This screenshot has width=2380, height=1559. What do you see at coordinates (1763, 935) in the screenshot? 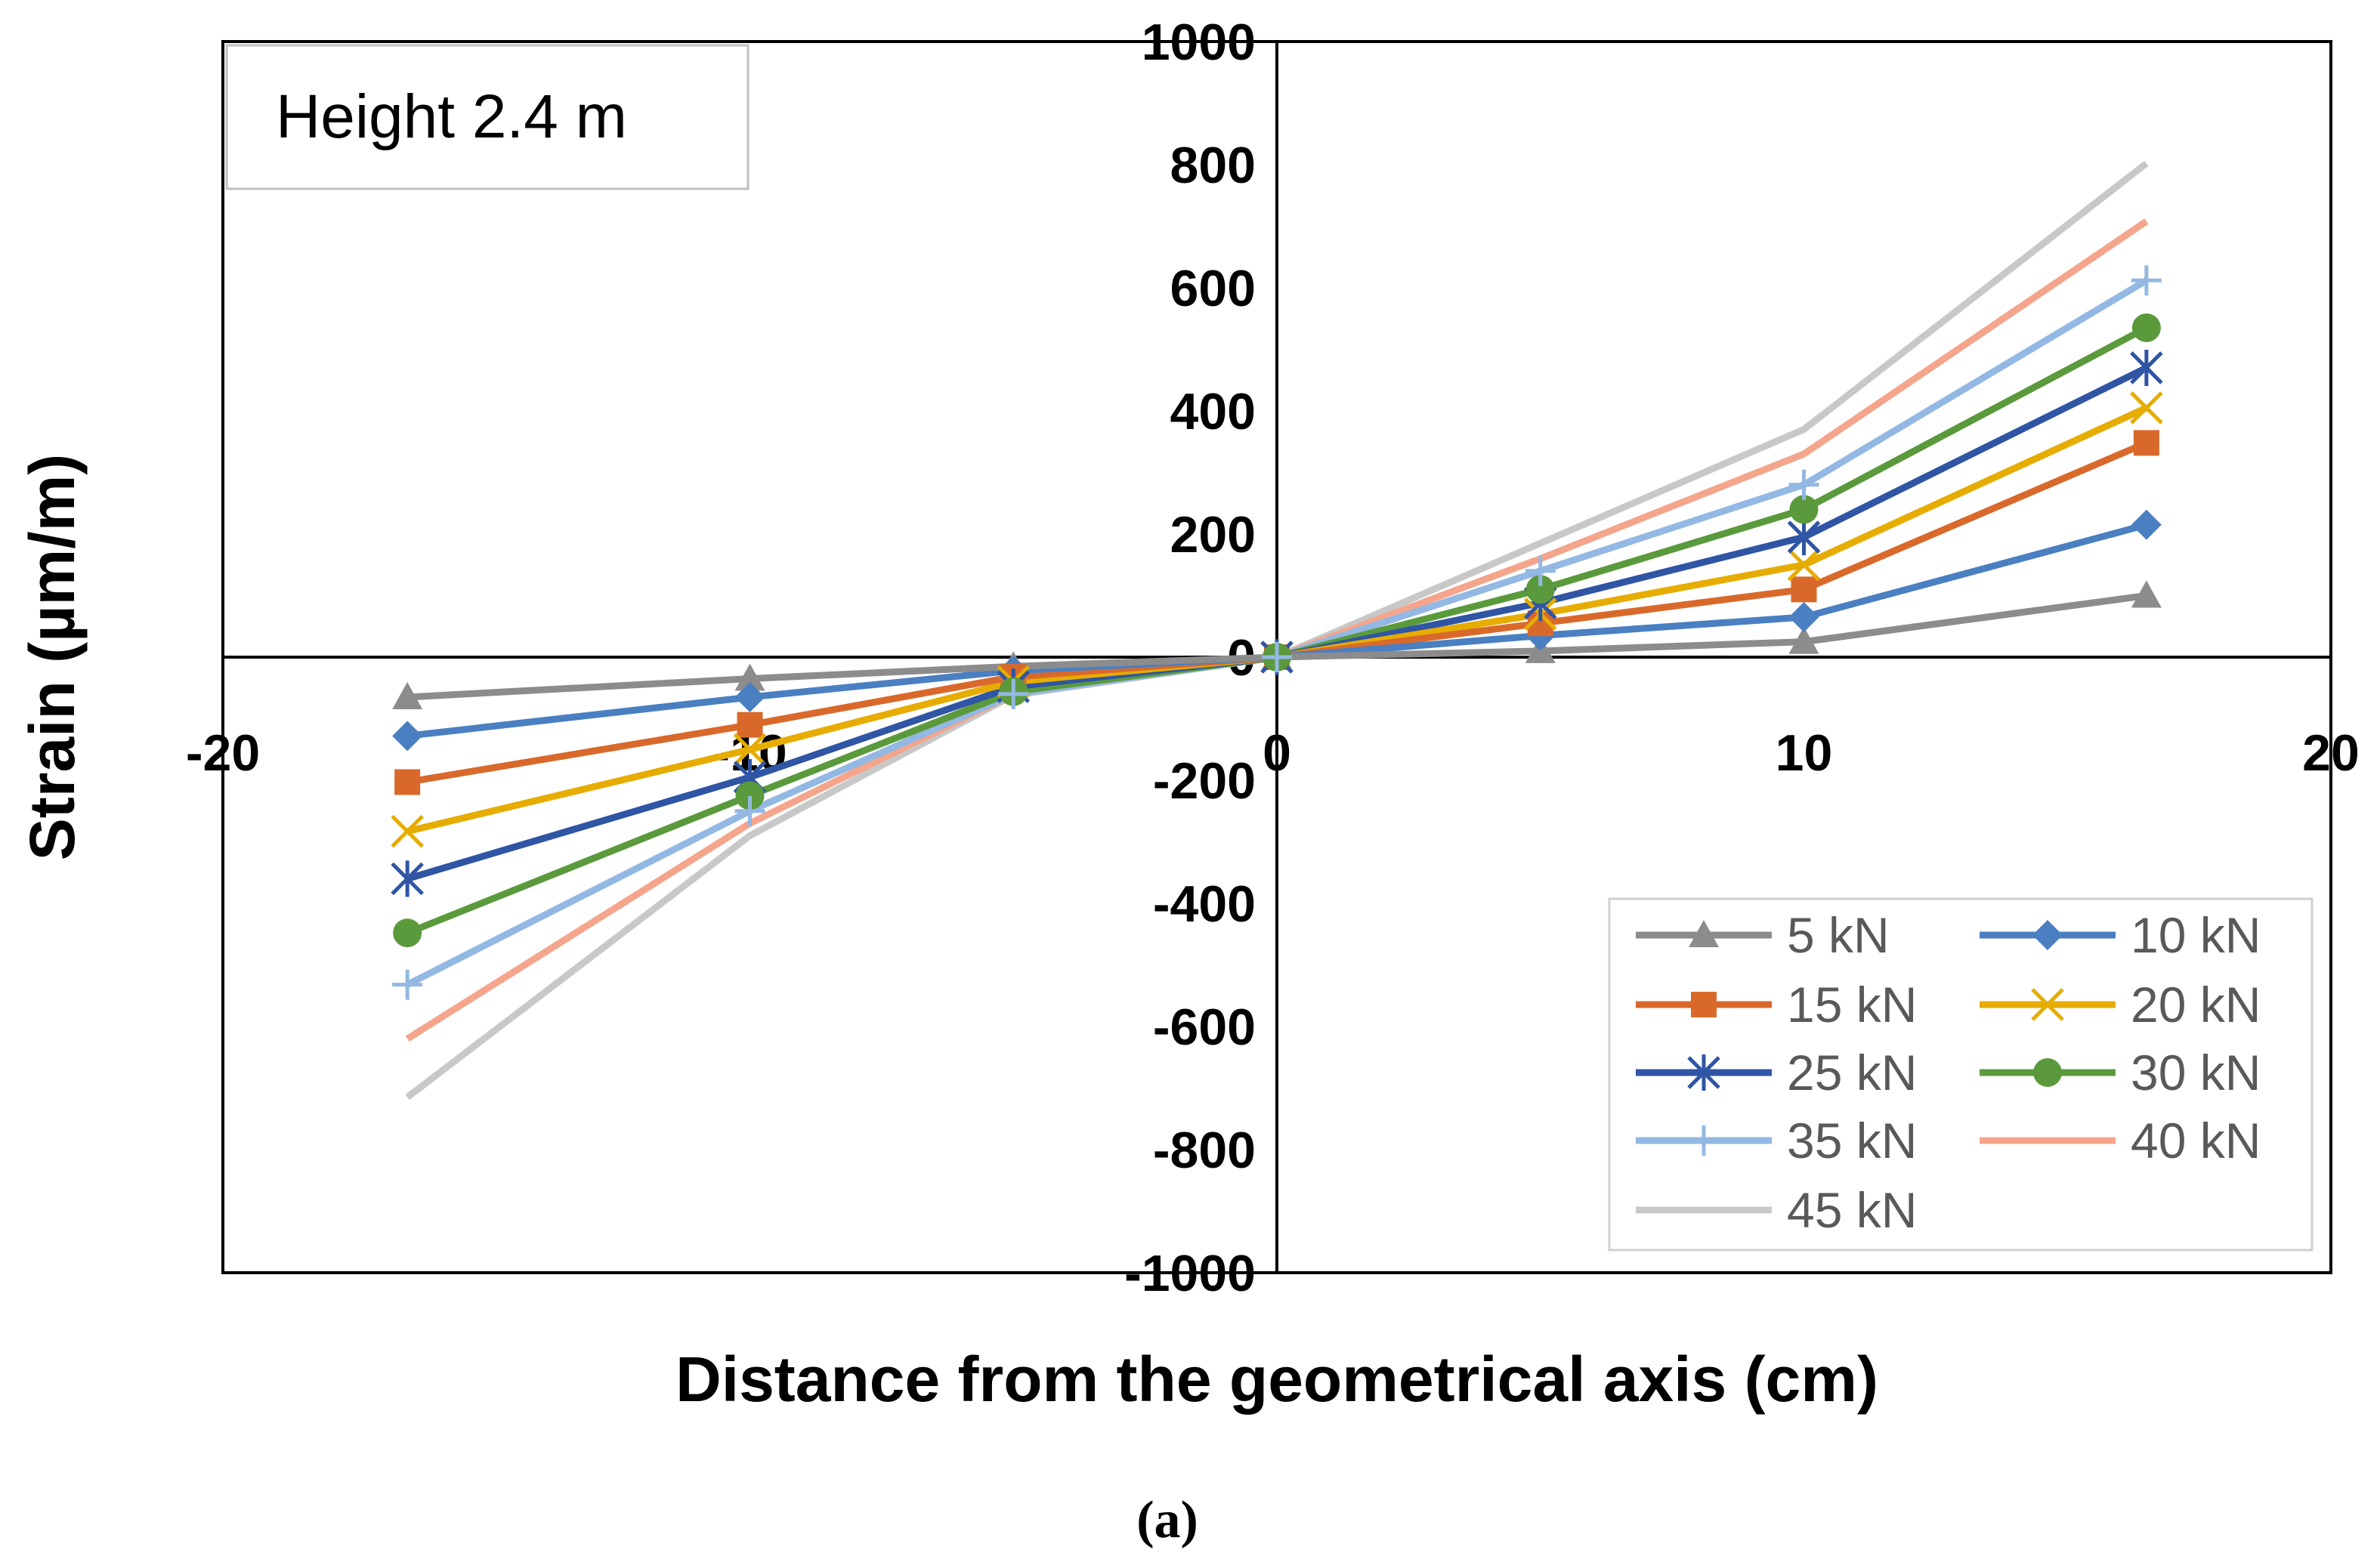
I see `legend-entry: 5 kN` at bounding box center [1763, 935].